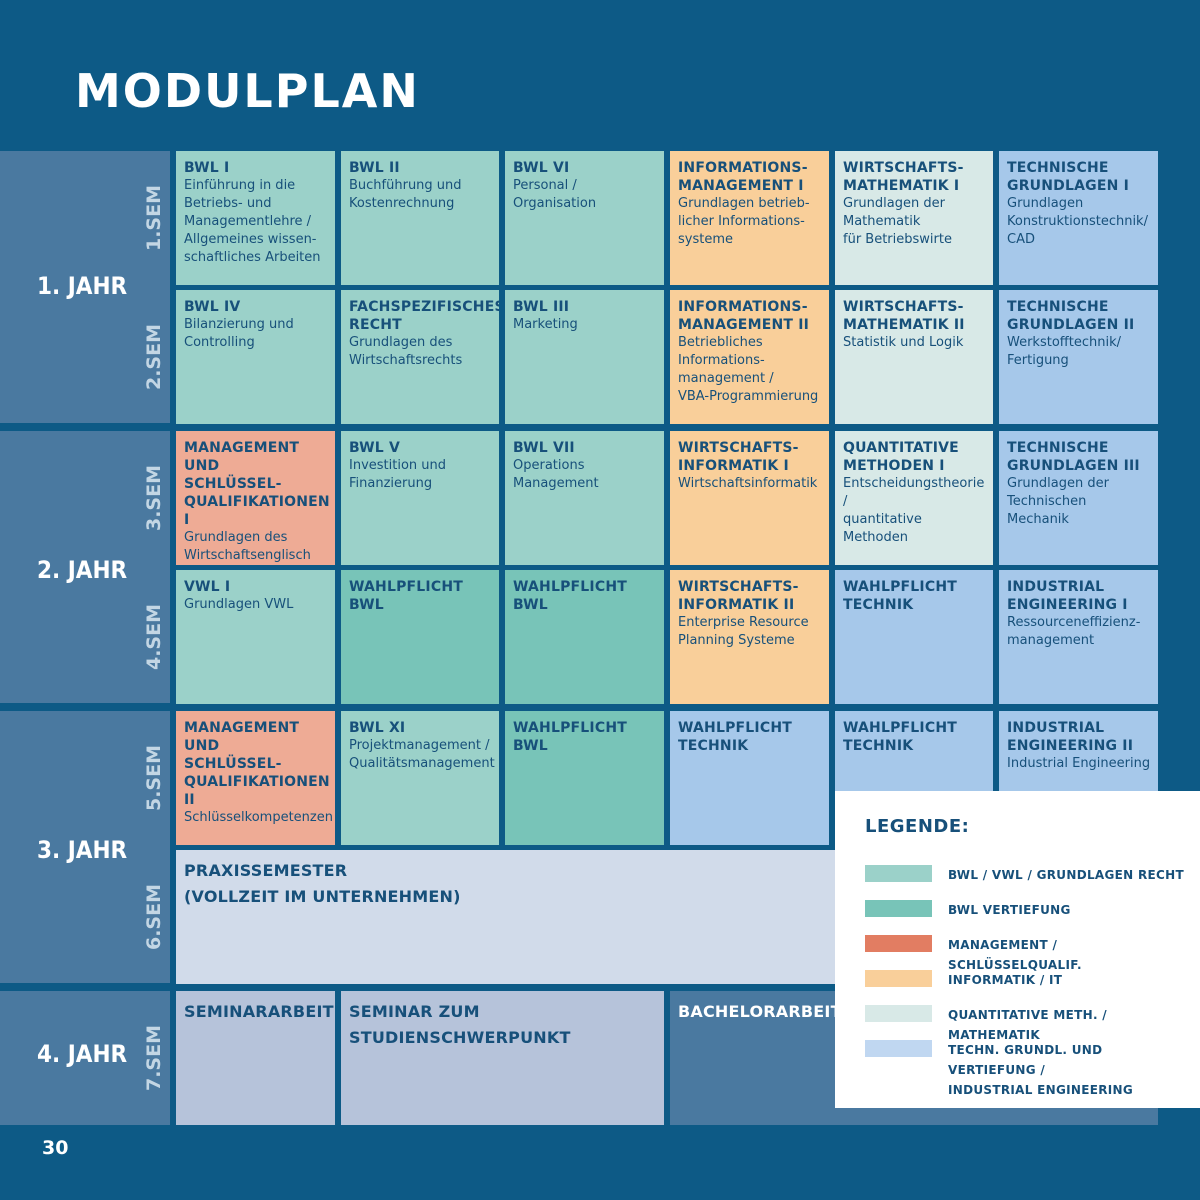  Describe the element at coordinates (154, 498) in the screenshot. I see `semester-label-3: 3.SEM` at that location.